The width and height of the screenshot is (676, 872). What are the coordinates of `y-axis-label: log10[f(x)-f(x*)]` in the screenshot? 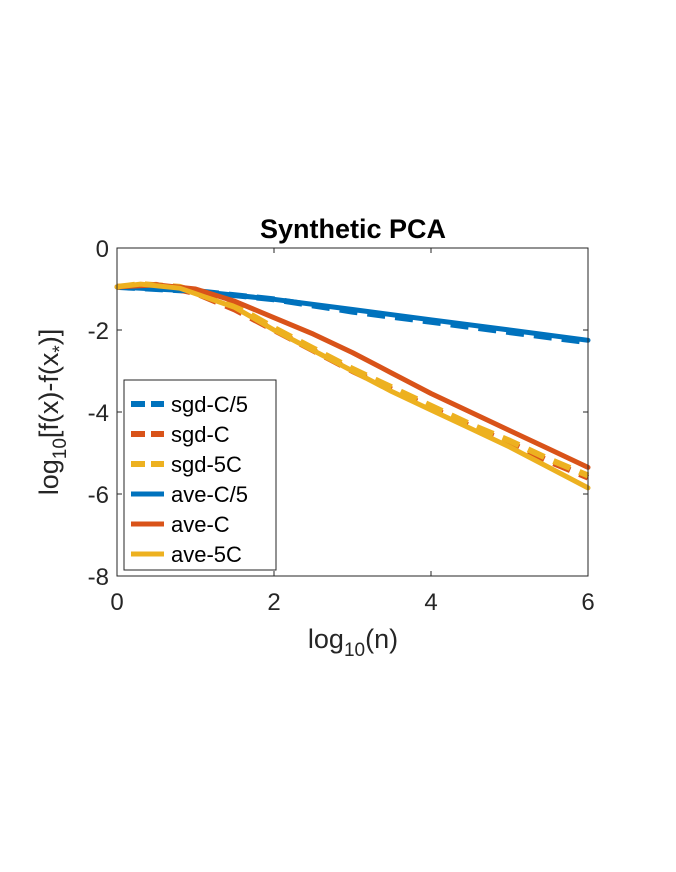 It's located at (52, 412).